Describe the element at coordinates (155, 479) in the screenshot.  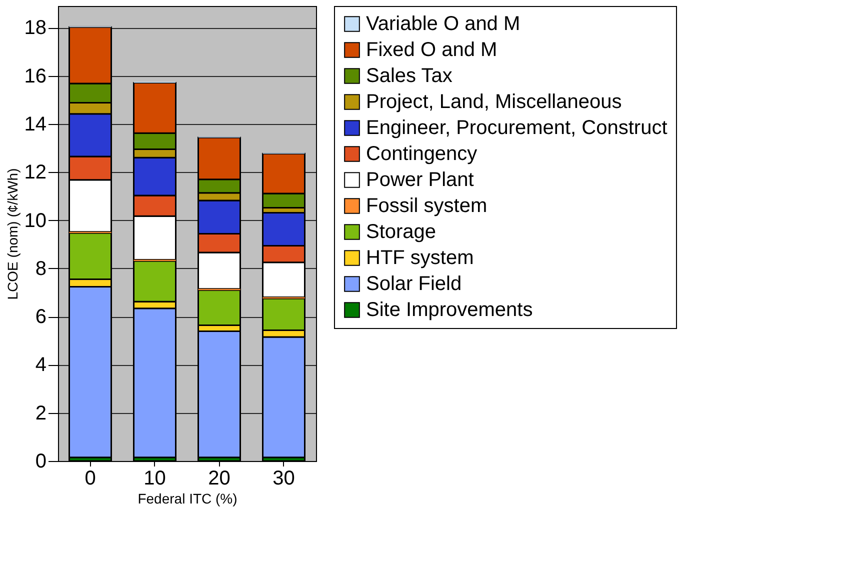
I see `x-tick-label: 10` at that location.